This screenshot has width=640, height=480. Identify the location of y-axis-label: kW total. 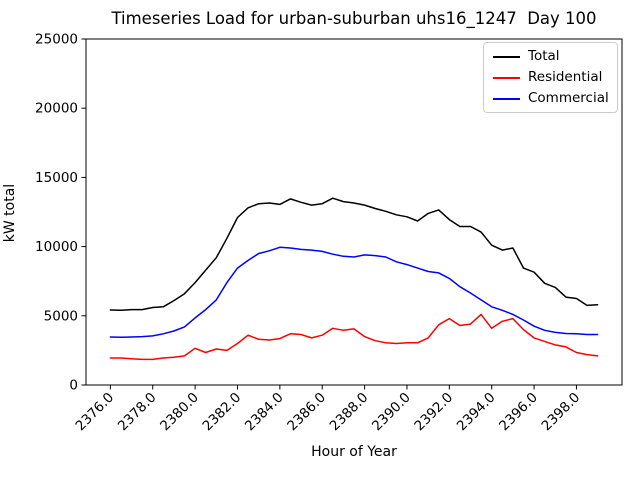
(10, 213).